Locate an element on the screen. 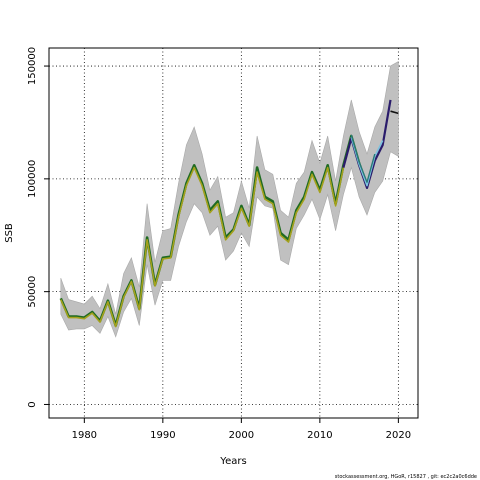 The height and width of the screenshot is (480, 480). x-axis: 1980 1990 2000 2010 2020 is located at coordinates (241, 429).